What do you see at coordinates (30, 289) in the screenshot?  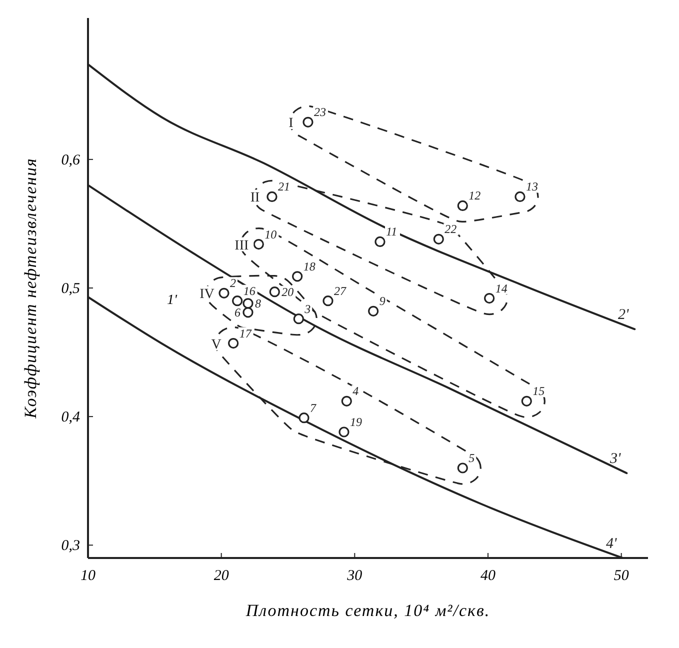 I see `y-axis-title: Коэффициент нефтеизвлечения` at bounding box center [30, 289].